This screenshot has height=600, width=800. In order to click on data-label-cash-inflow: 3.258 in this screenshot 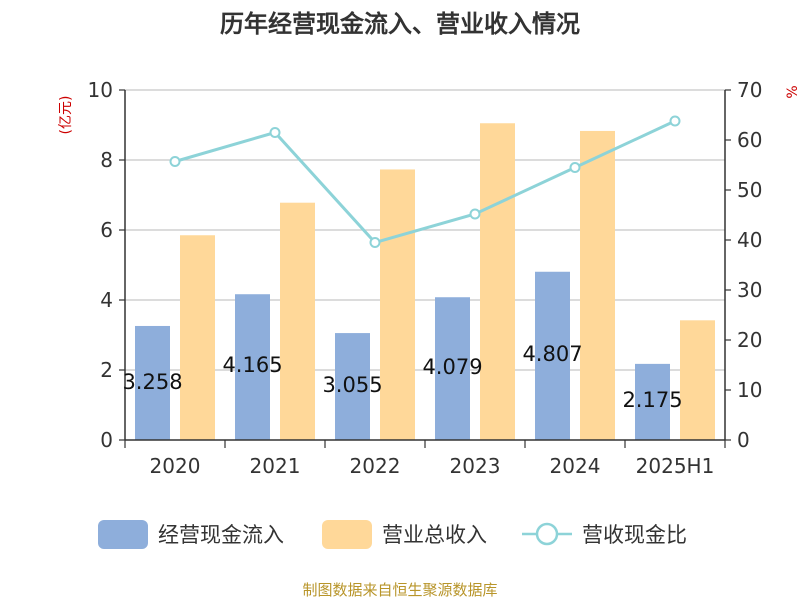, I will do `click(152, 382)`.